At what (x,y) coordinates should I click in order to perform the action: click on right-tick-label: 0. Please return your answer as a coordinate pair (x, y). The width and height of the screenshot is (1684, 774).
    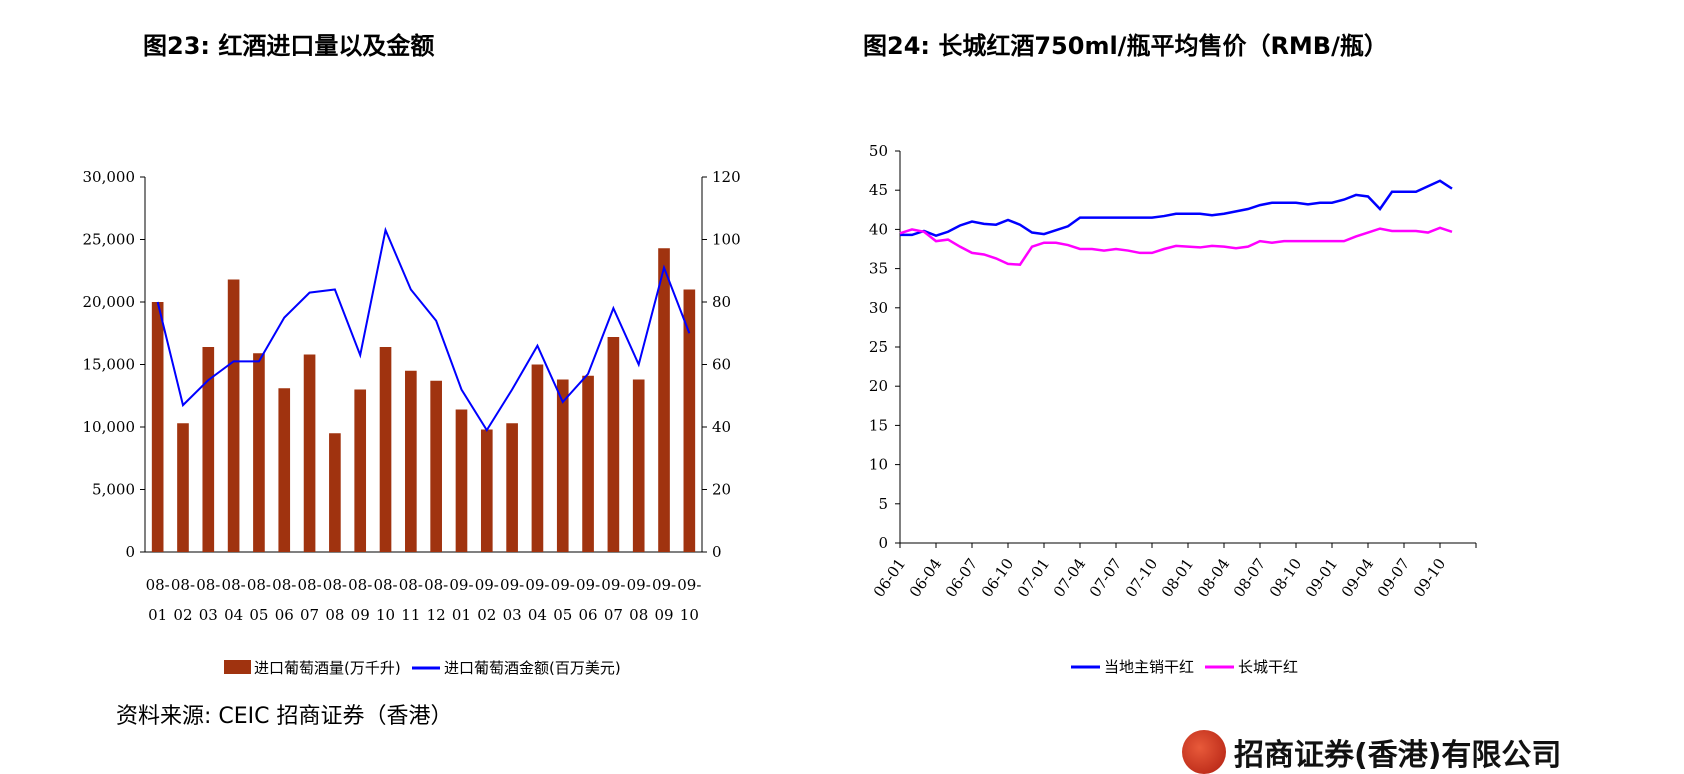
    Looking at the image, I should click on (717, 552).